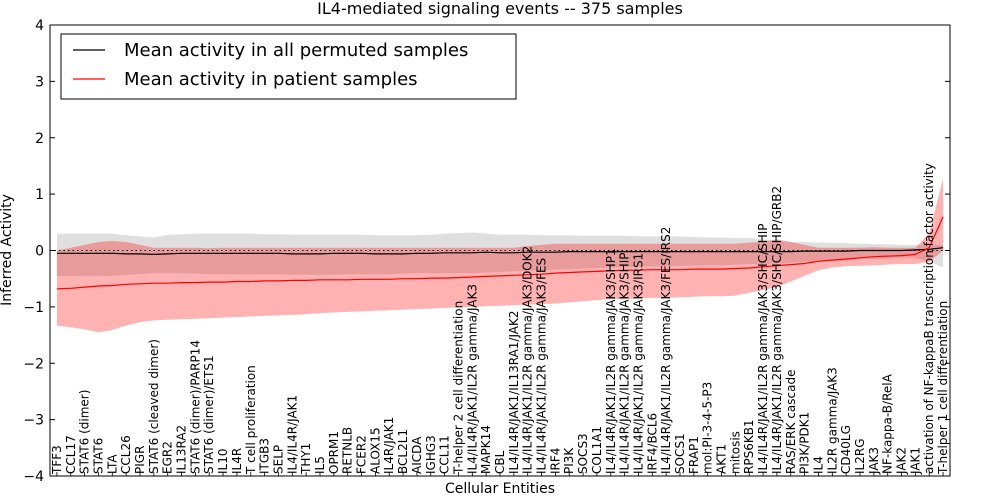  Describe the element at coordinates (7, 250) in the screenshot. I see `y-axis-label: Inferred Activity` at that location.